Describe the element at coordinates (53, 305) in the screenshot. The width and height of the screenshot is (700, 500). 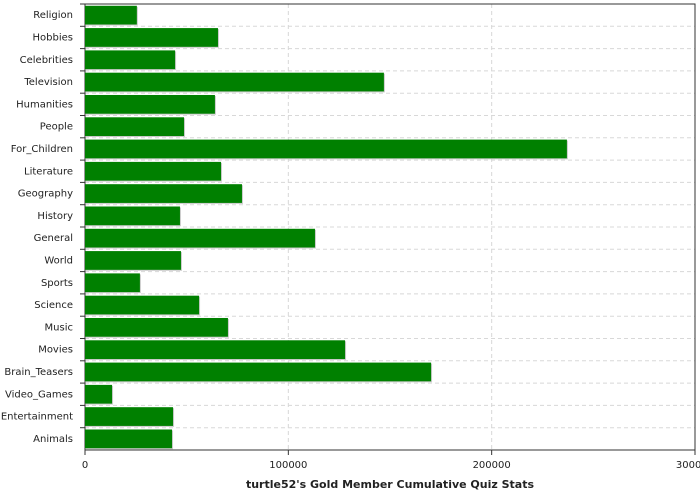
I see `y-tick-label: Science` at that location.